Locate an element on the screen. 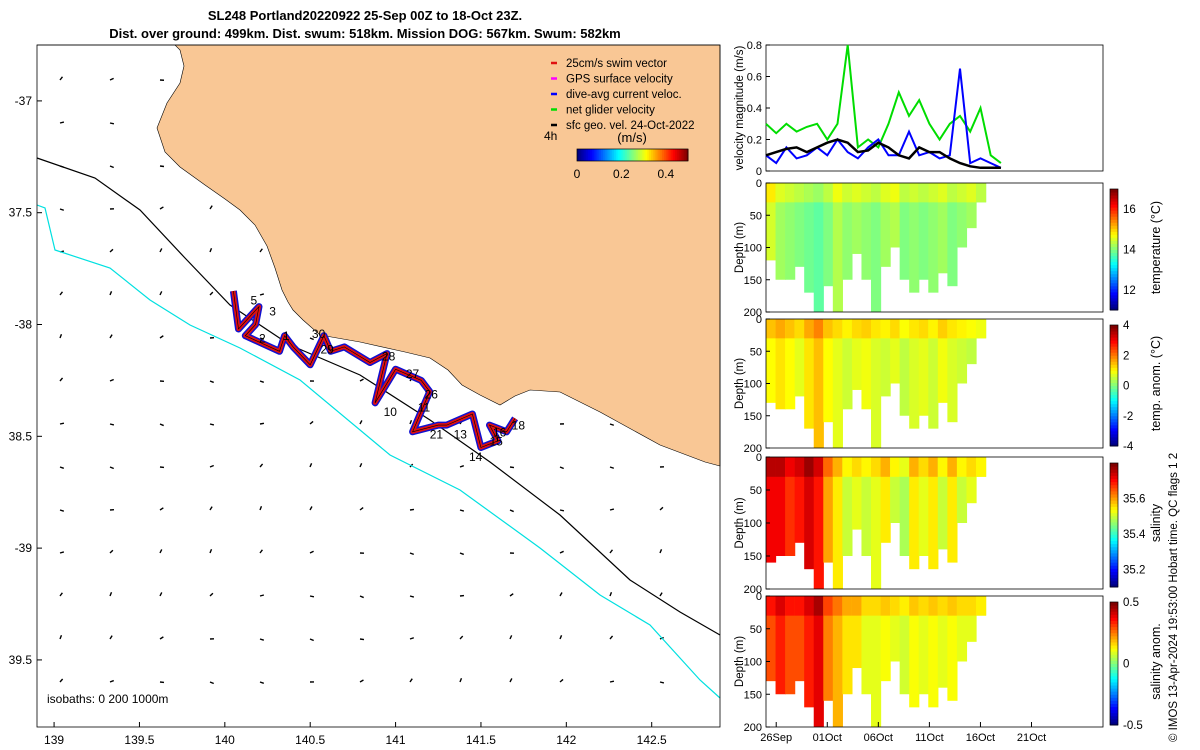  velocity-y-tick-label: 0.4 is located at coordinates (754, 109).